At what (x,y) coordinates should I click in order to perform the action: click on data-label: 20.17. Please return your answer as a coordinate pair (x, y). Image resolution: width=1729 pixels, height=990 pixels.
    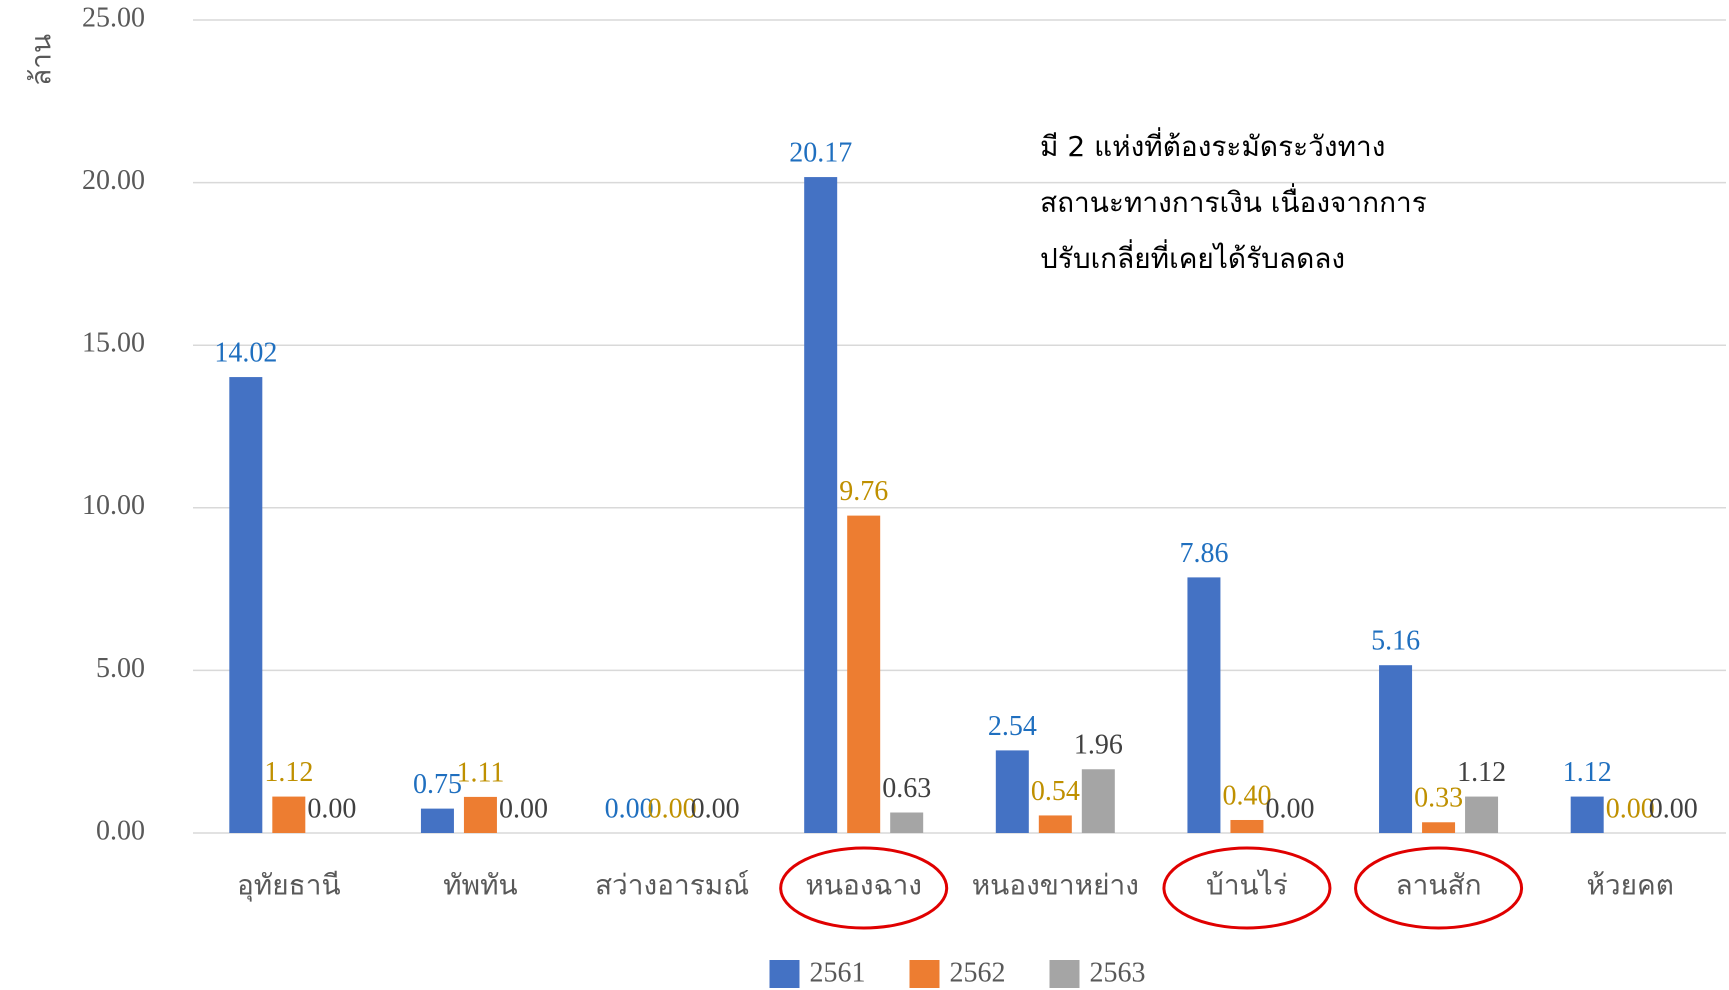
    Looking at the image, I should click on (820, 152).